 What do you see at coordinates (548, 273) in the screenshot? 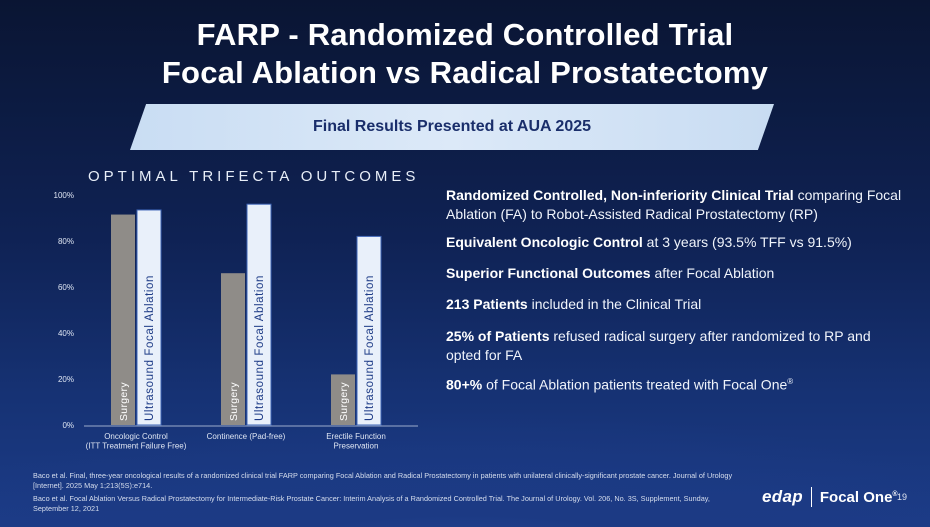
I see `bullet-bold-text: Superior Functional Outcomes` at bounding box center [548, 273].